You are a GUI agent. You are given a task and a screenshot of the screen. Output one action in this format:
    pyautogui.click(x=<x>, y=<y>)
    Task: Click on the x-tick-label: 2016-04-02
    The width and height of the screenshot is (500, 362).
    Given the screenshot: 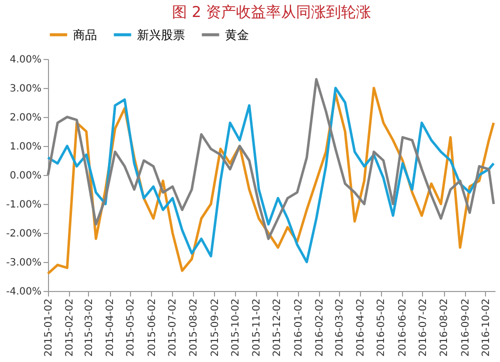 What is the action you would take?
    pyautogui.click(x=361, y=327)
    